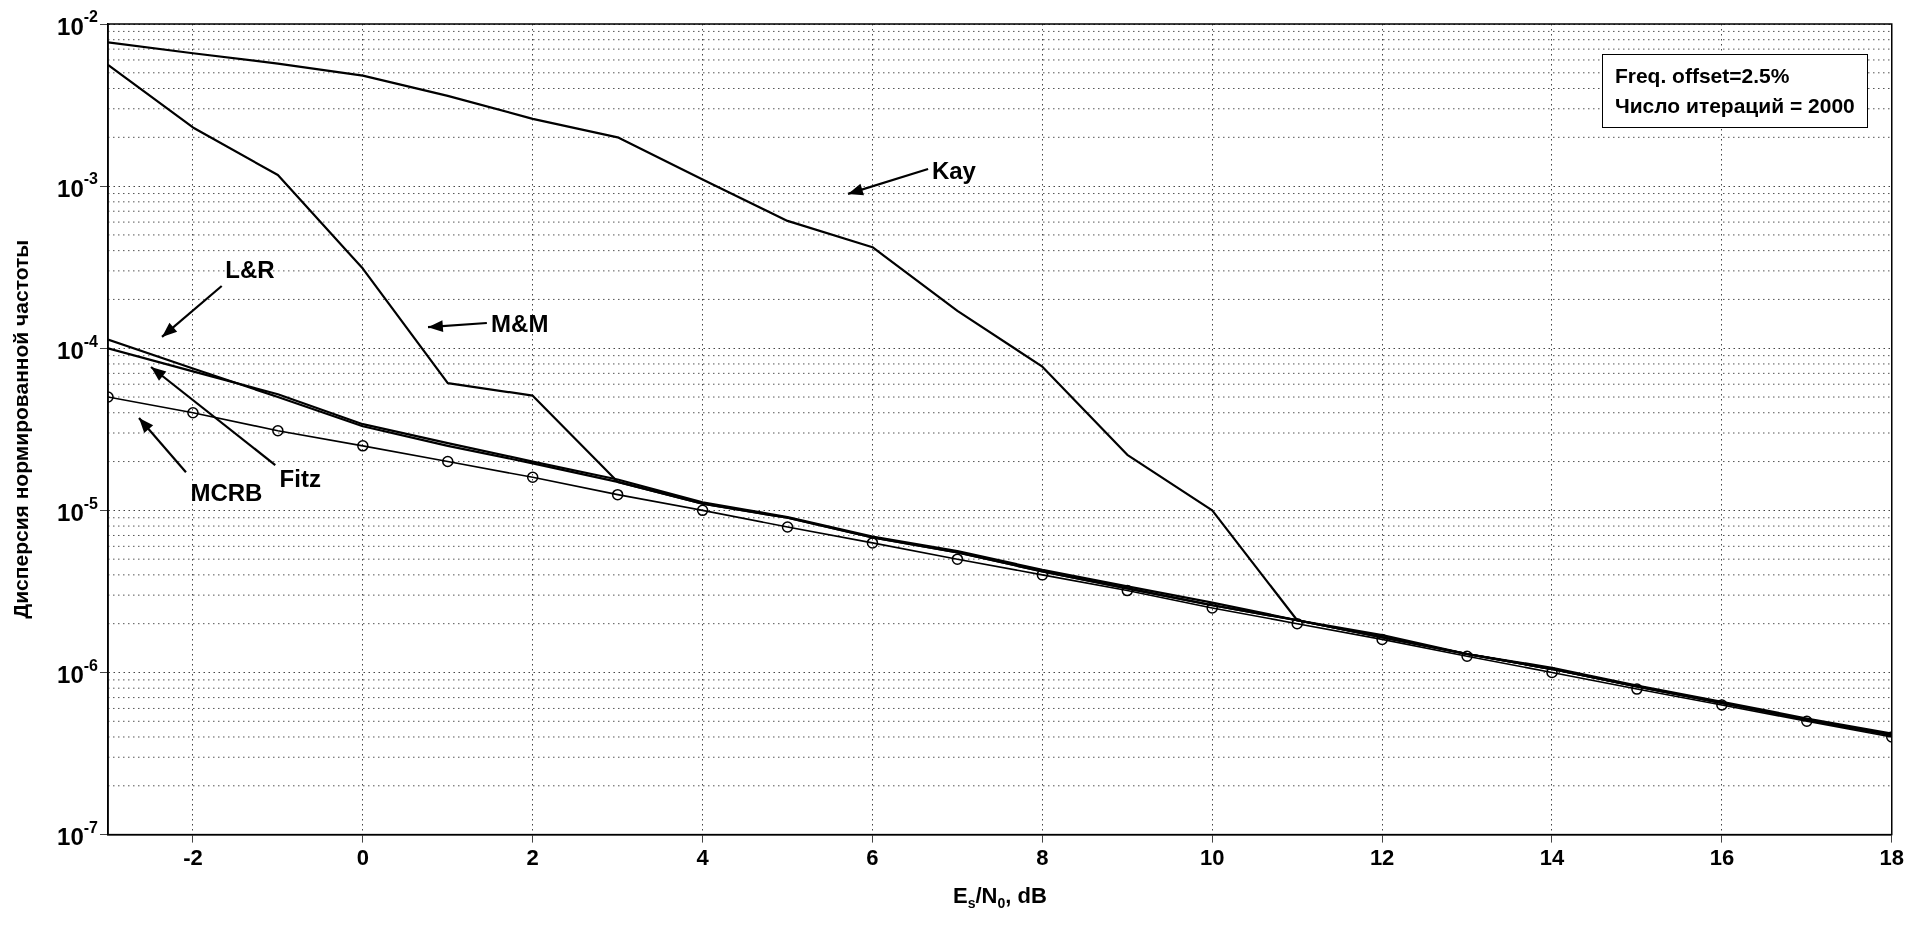 This screenshot has height=937, width=1907. Describe the element at coordinates (193, 857) in the screenshot. I see `x-tick-label: -2` at that location.